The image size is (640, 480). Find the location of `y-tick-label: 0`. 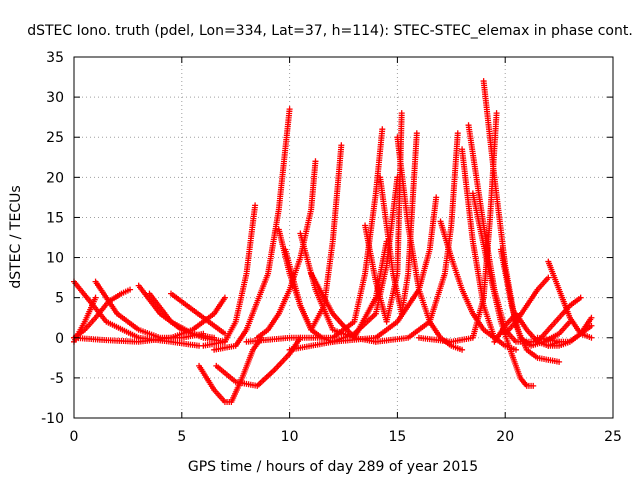

y-tick-label: 0 is located at coordinates (59, 339).